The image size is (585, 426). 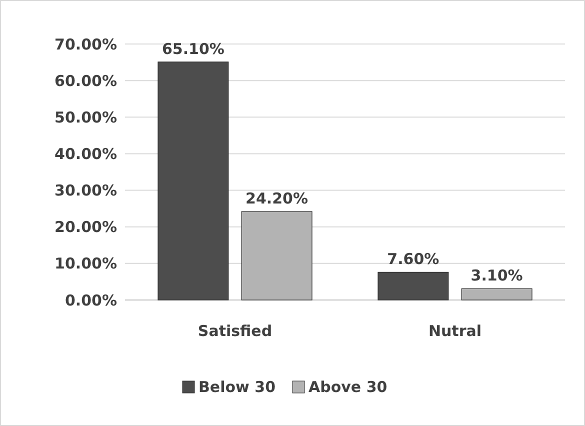 What do you see at coordinates (348, 387) in the screenshot?
I see `legend-label: Above 30` at bounding box center [348, 387].